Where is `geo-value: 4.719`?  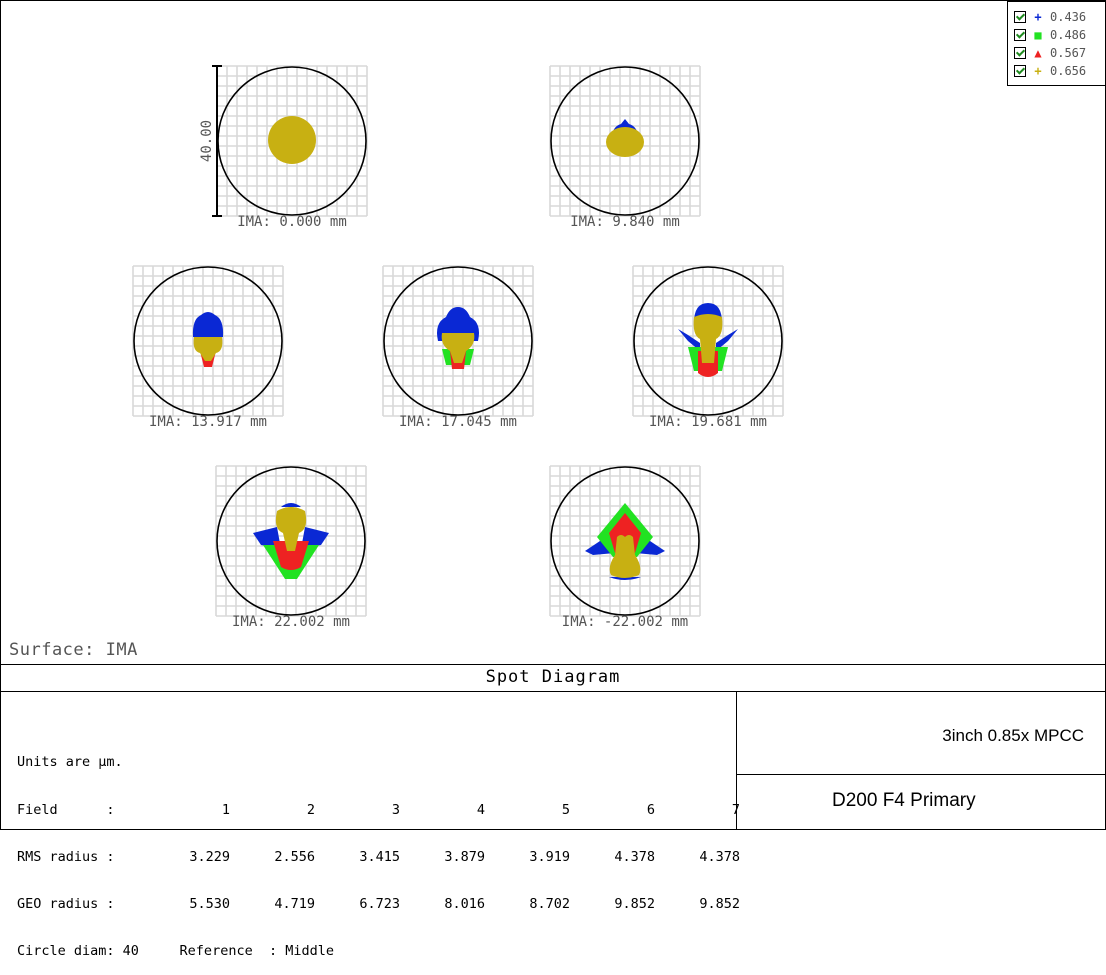
geo-value: 4.719 is located at coordinates (294, 903).